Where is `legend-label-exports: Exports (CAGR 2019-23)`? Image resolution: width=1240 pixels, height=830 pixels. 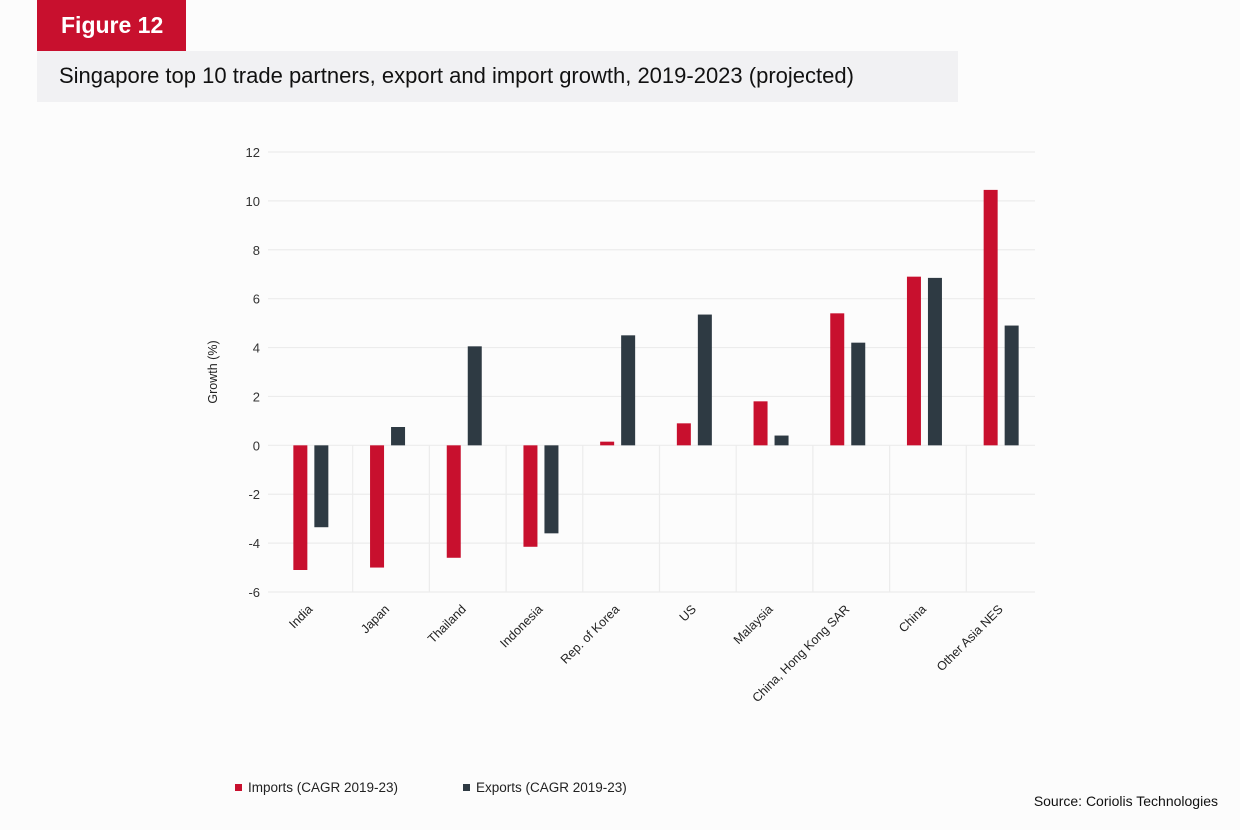
legend-label-exports: Exports (CAGR 2019-23) is located at coordinates (551, 787).